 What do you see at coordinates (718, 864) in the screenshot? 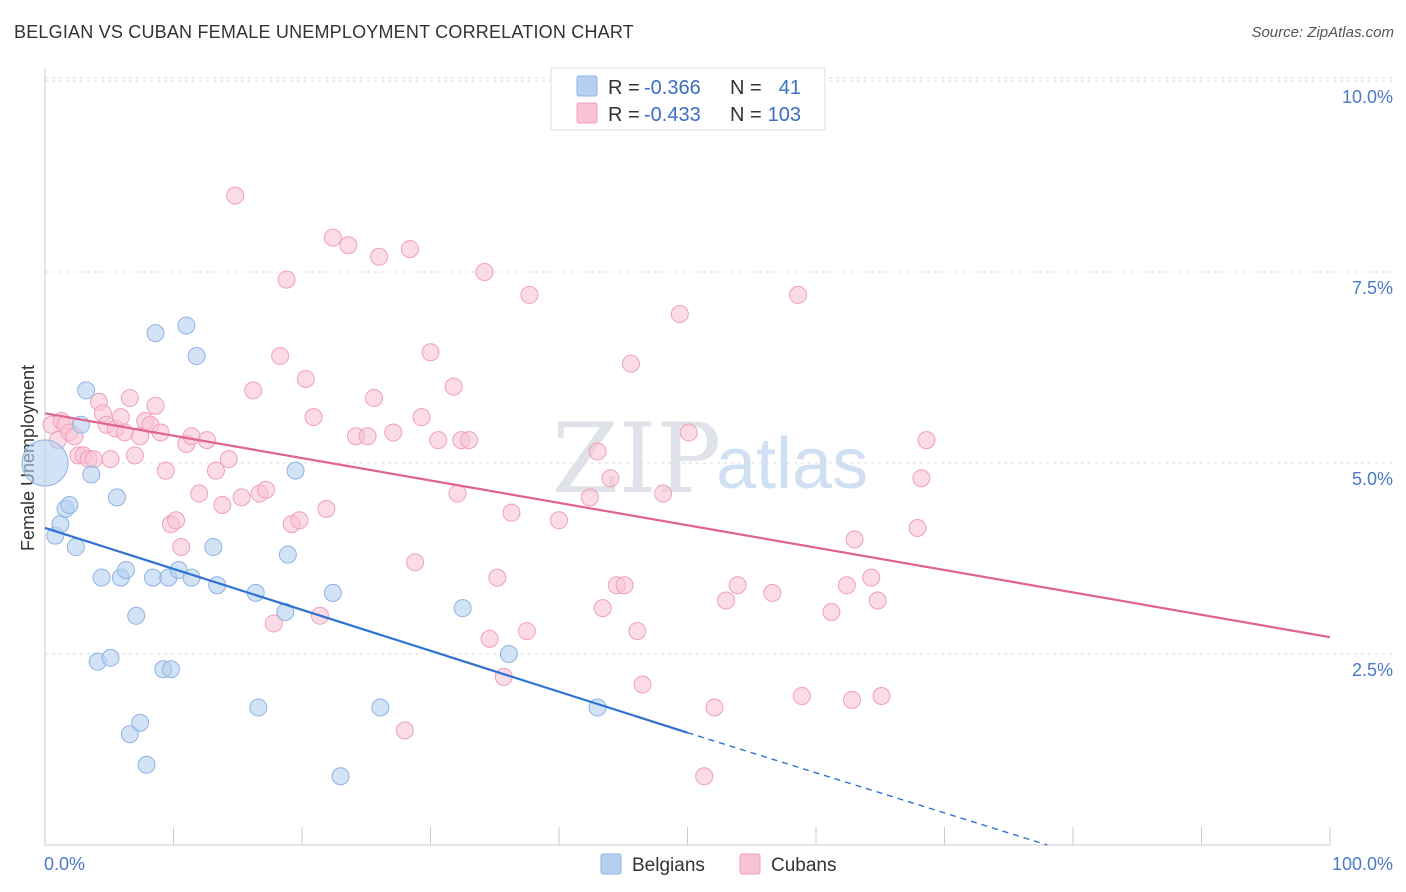
I see `series-legend: Belgians Cubans` at bounding box center [718, 864].